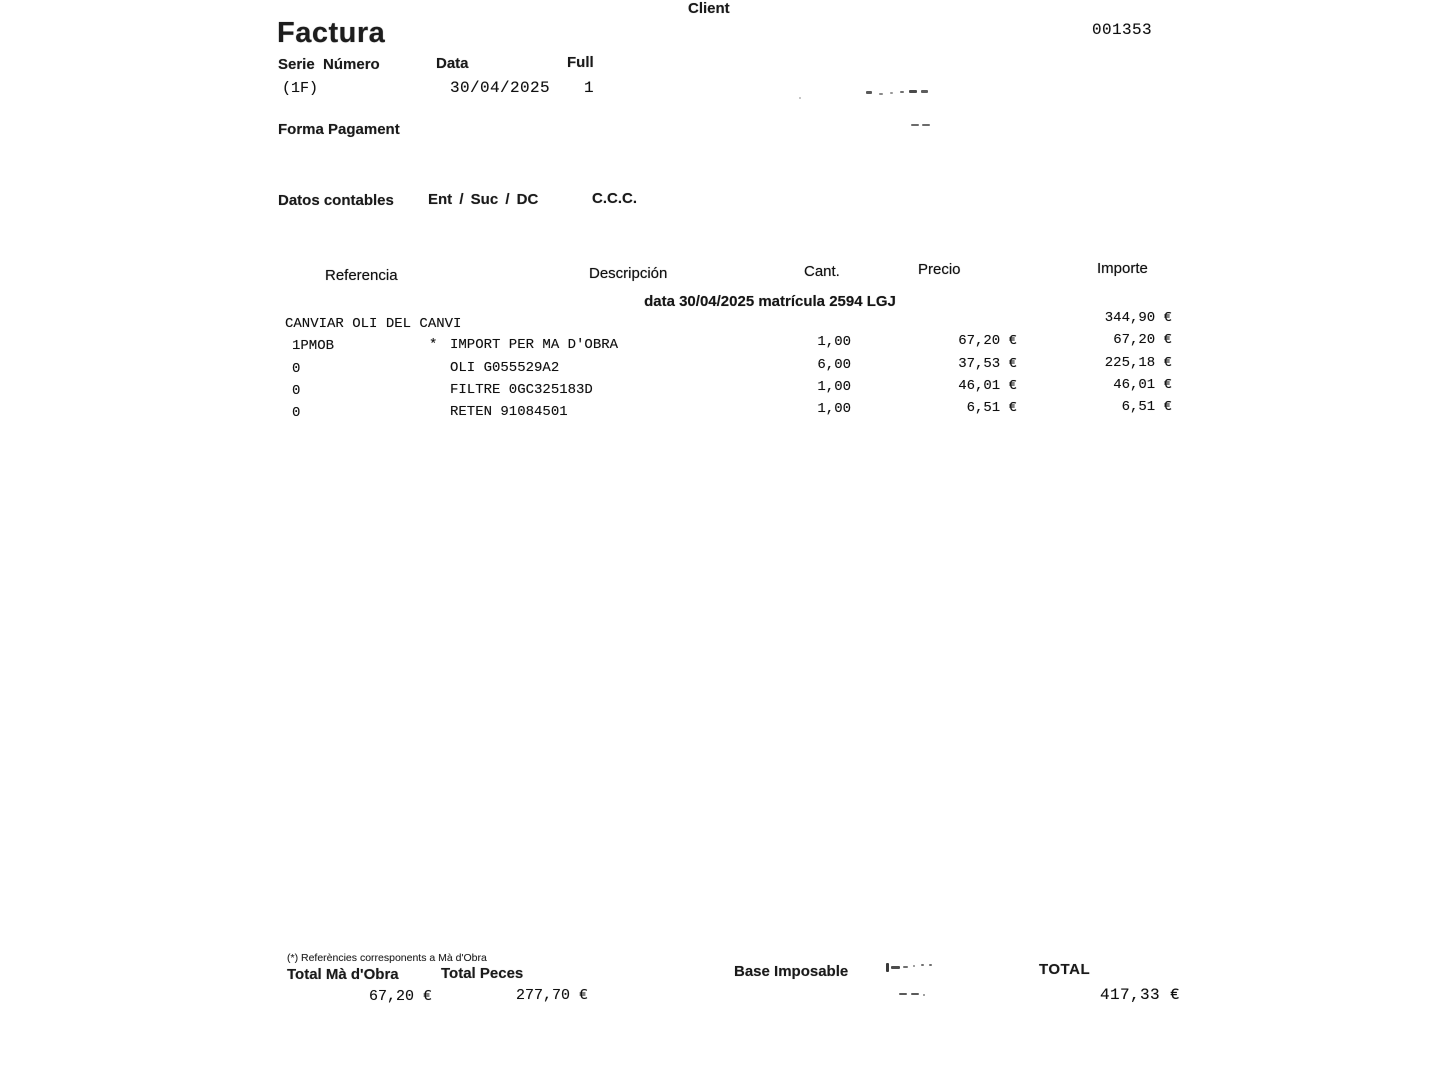 The width and height of the screenshot is (1440, 1080). Describe the element at coordinates (628, 273) in the screenshot. I see `col-header-descripcion: Descripción` at that location.